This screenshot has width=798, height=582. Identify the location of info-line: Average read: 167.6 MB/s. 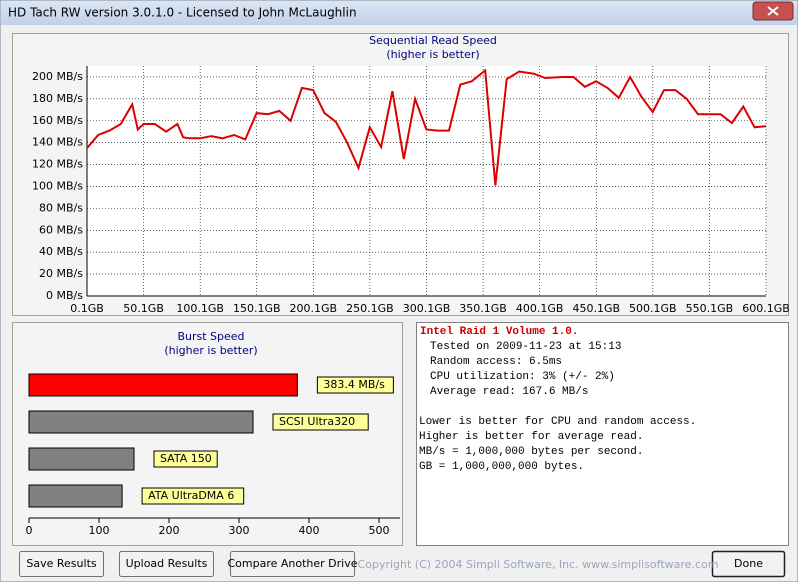
(509, 392).